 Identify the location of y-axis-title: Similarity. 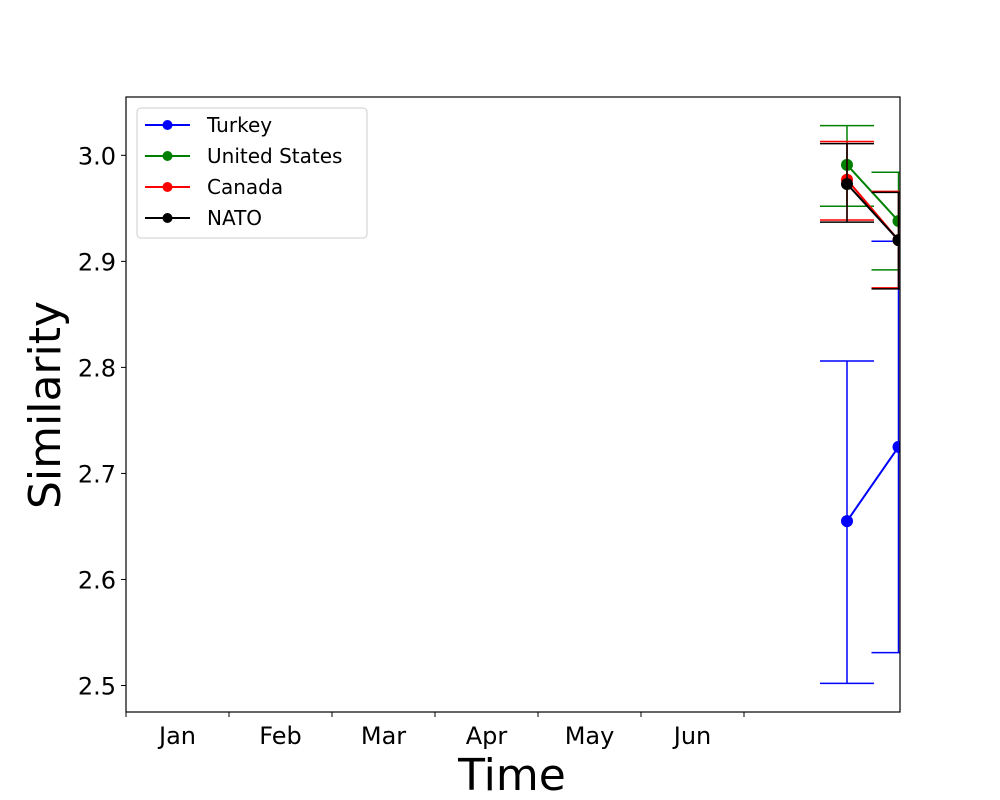
(45, 405).